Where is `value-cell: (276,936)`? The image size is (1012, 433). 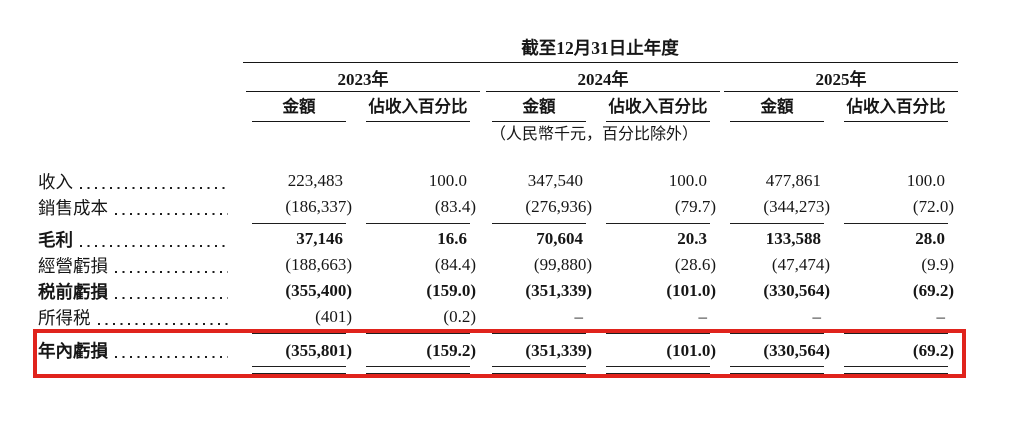
value-cell: (276,936) is located at coordinates (558, 206).